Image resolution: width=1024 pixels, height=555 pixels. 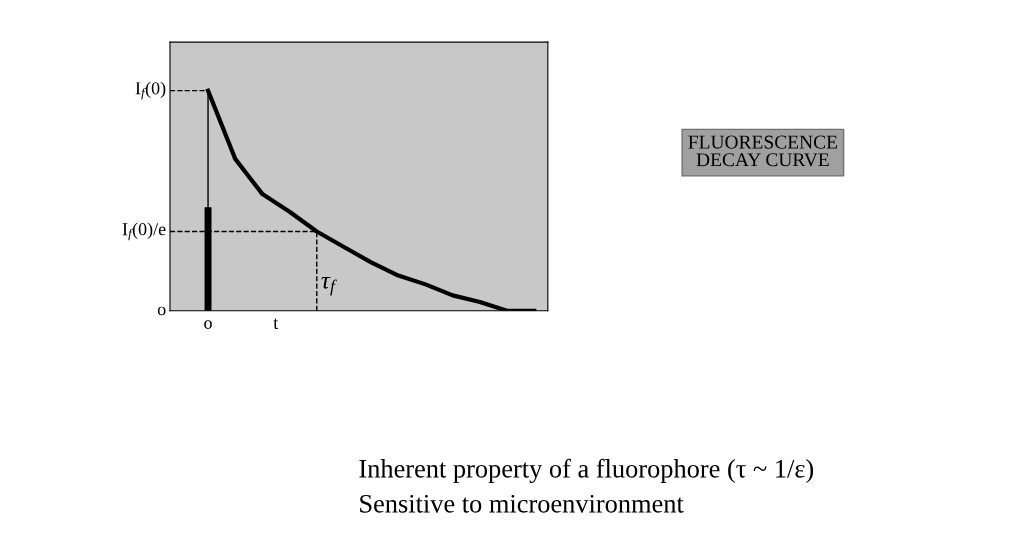 I want to click on ref-line-label: I$_{f}$(0), so click(x=150, y=90).